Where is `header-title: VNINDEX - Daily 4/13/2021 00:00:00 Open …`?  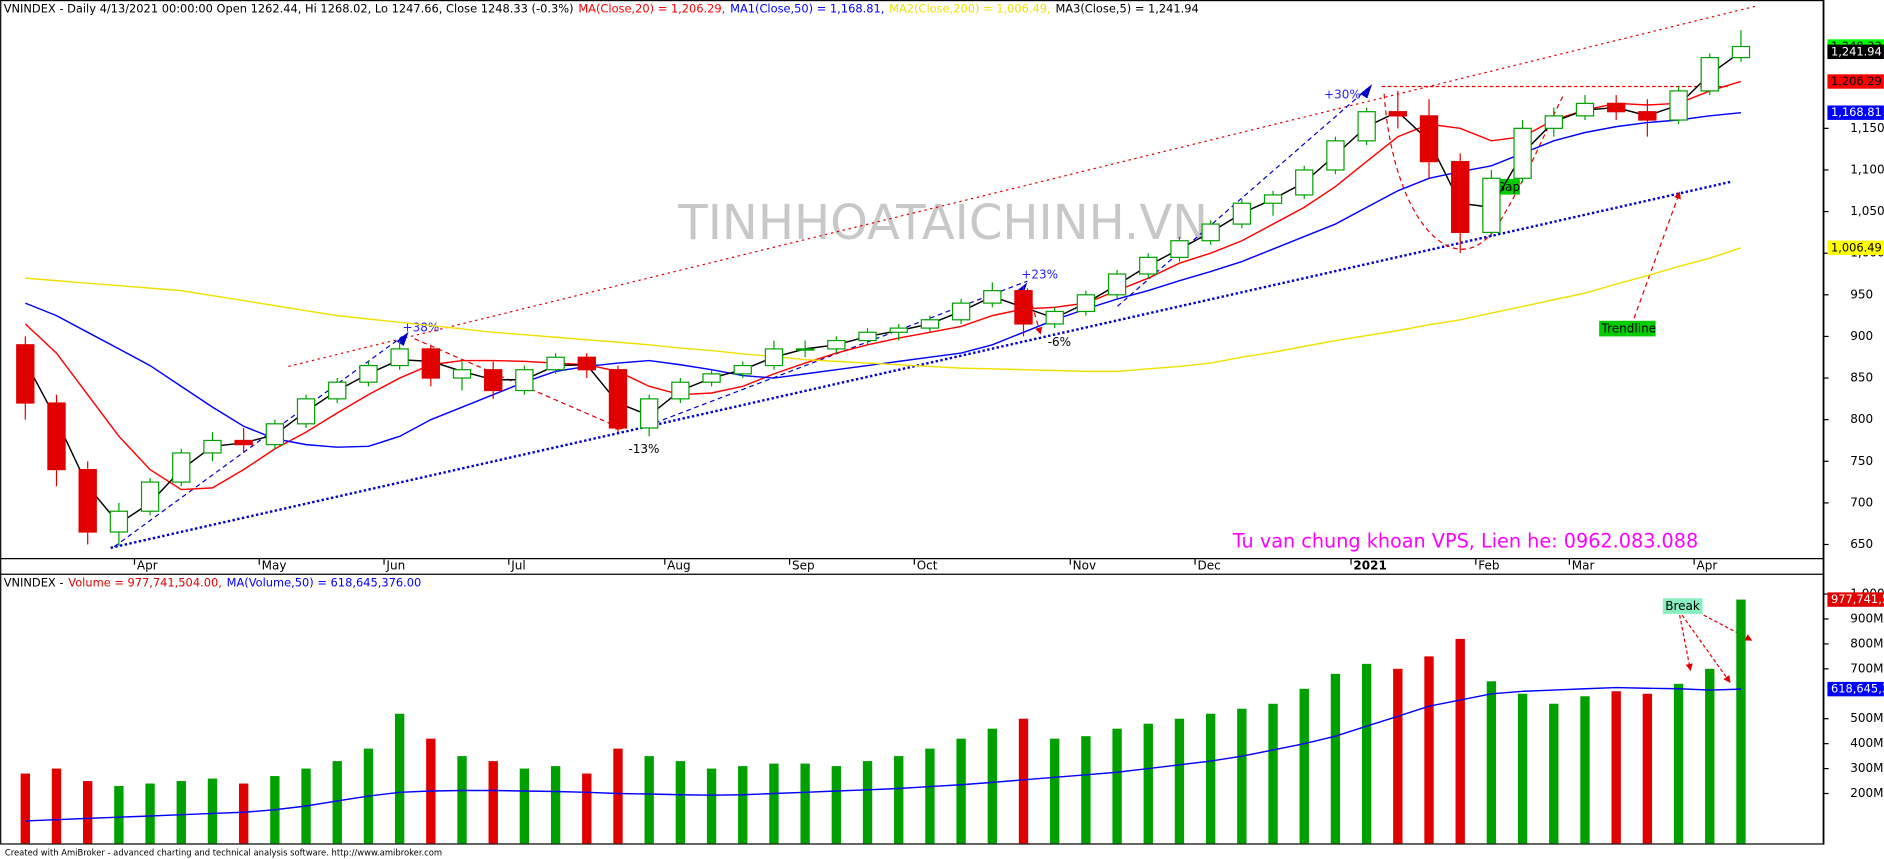
header-title: VNINDEX - Daily 4/13/2021 00:00:00 Open … is located at coordinates (289, 8).